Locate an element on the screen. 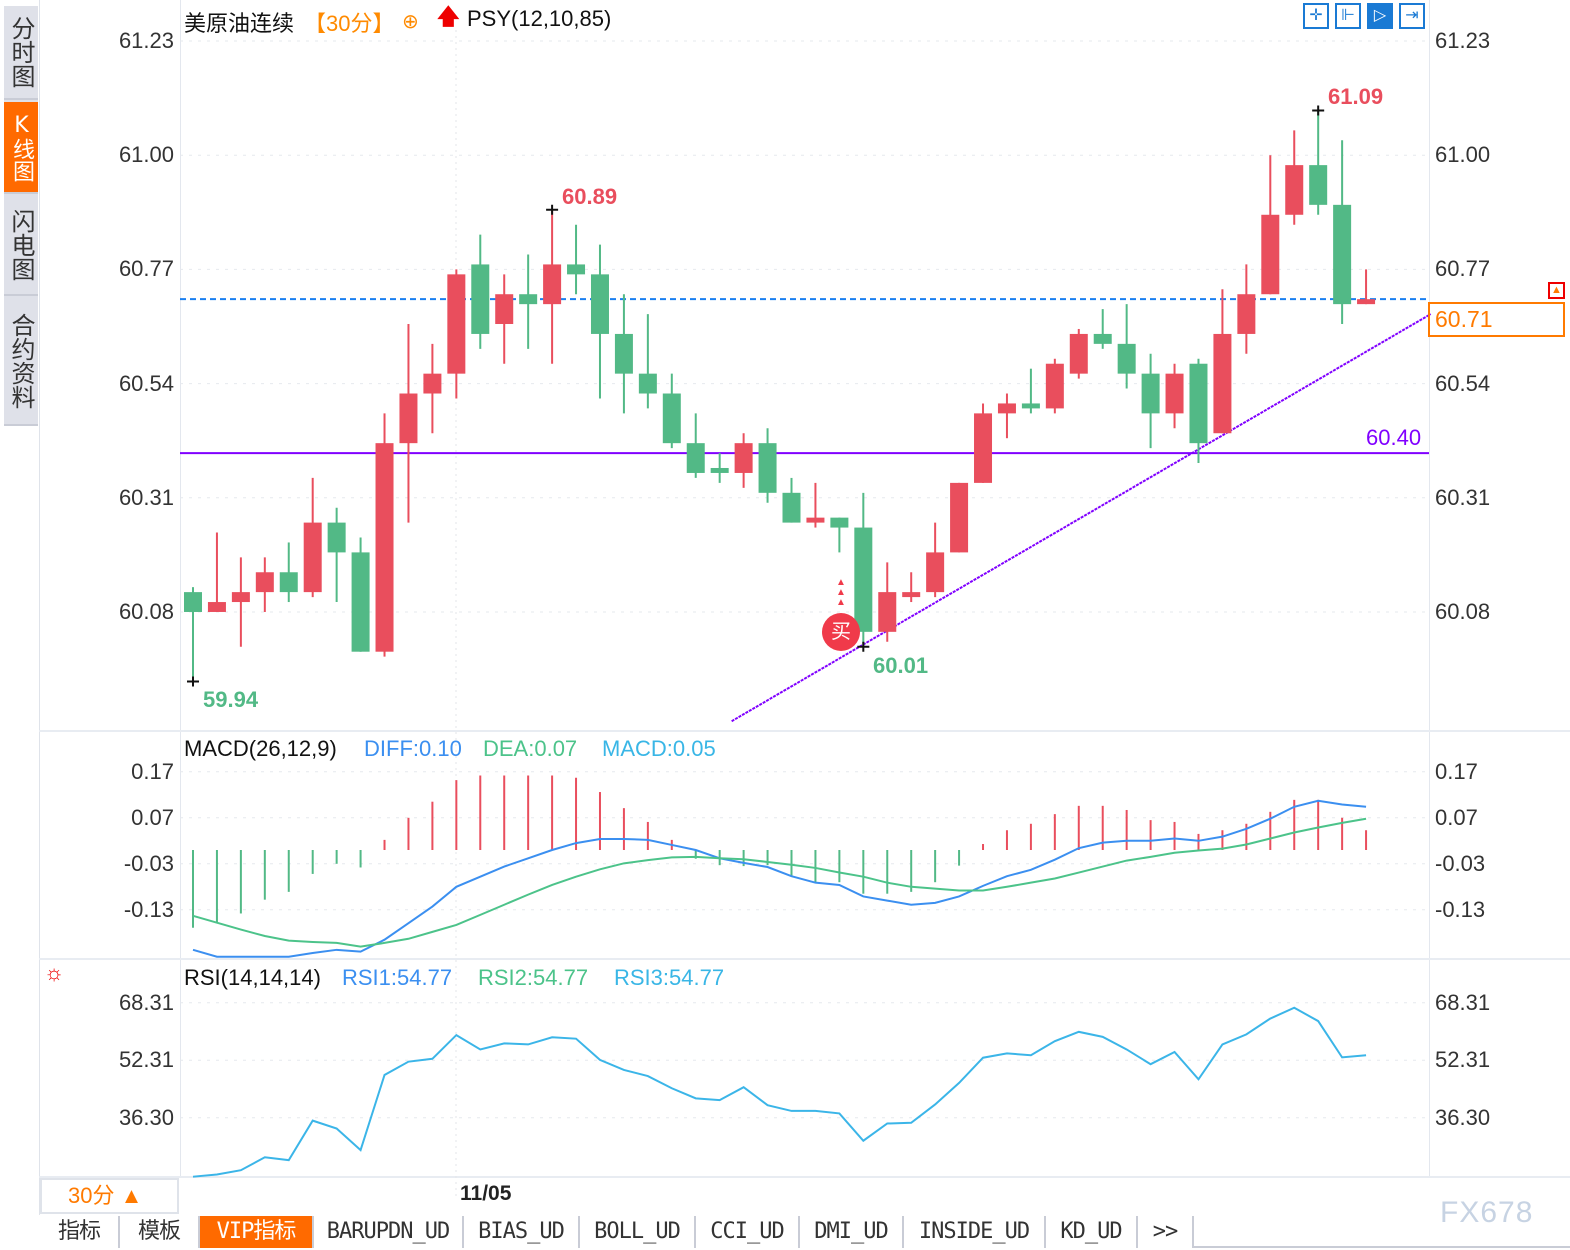 The height and width of the screenshot is (1250, 1570). bottom-tab-bias-ud: BIAS_UD is located at coordinates (522, 1232).